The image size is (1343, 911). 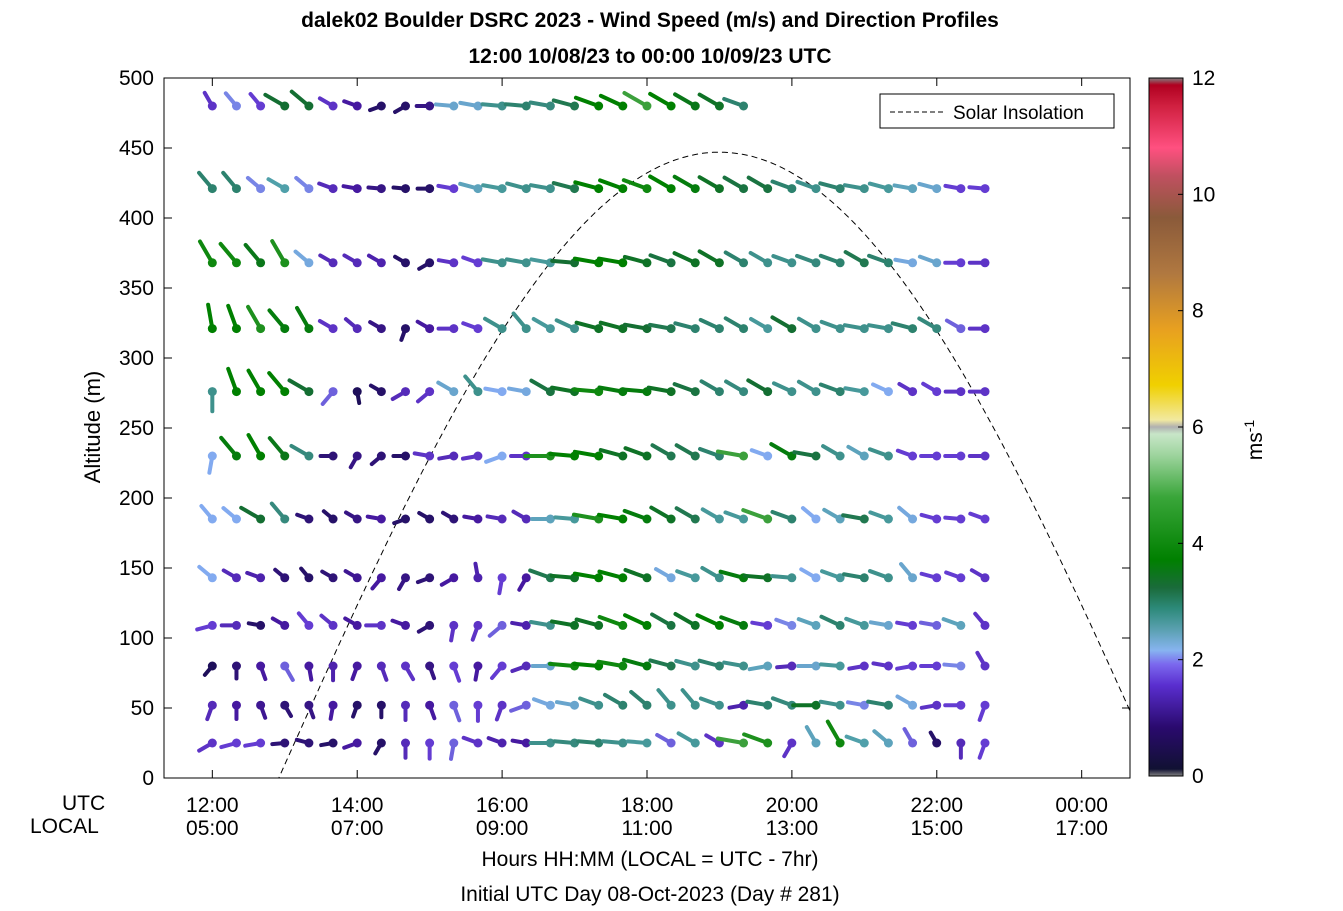 I want to click on x-tick-label-utc: 12:00, so click(x=212, y=805).